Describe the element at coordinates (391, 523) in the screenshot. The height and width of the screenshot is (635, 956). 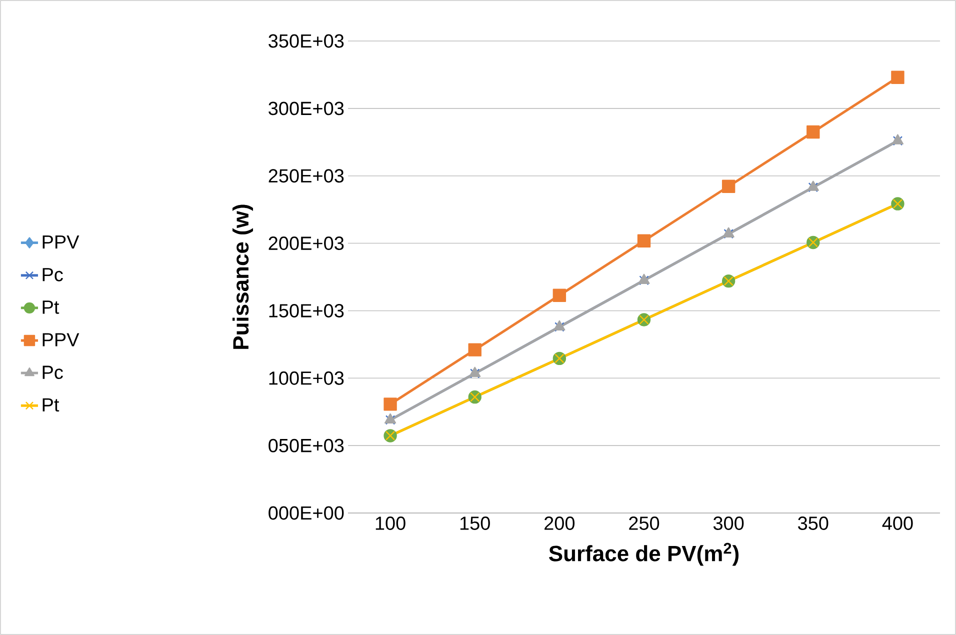
I see `x-tick-label: 100` at that location.